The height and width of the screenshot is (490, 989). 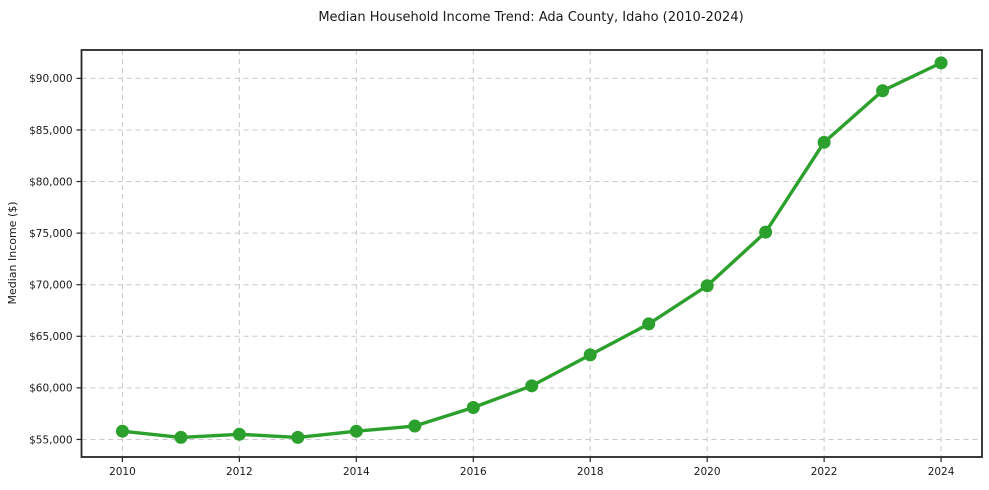 What do you see at coordinates (590, 472) in the screenshot?
I see `x-tick-label: 2018` at bounding box center [590, 472].